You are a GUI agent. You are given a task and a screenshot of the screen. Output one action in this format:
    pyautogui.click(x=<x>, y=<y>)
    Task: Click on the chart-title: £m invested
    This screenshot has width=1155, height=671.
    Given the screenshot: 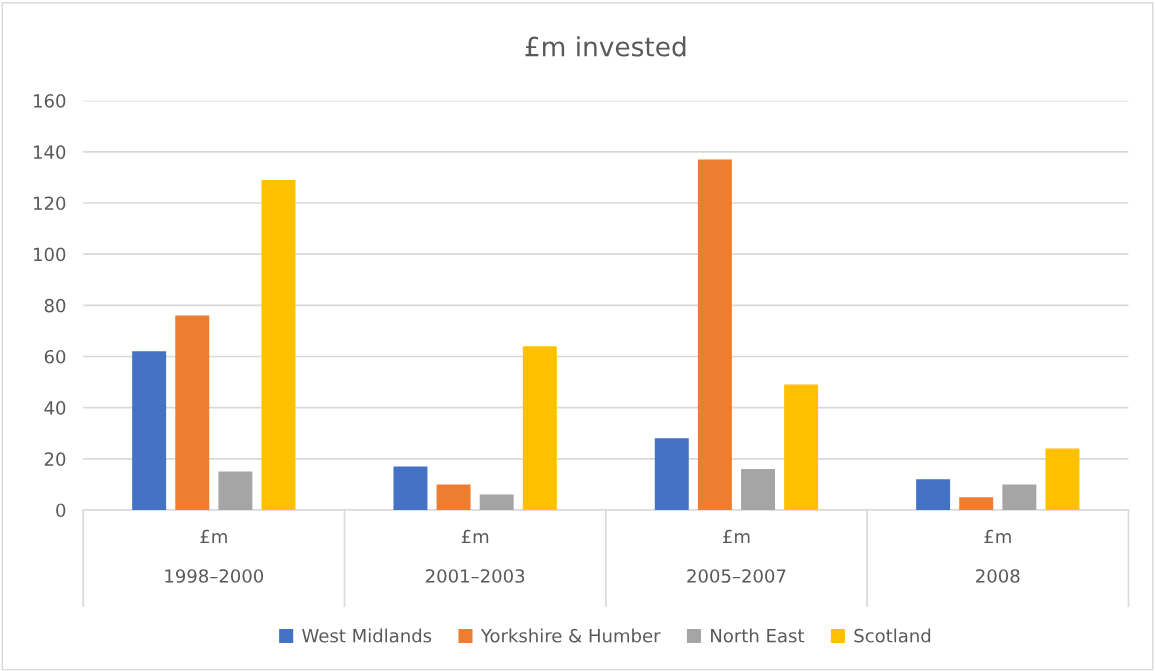 What is the action you would take?
    pyautogui.click(x=605, y=46)
    